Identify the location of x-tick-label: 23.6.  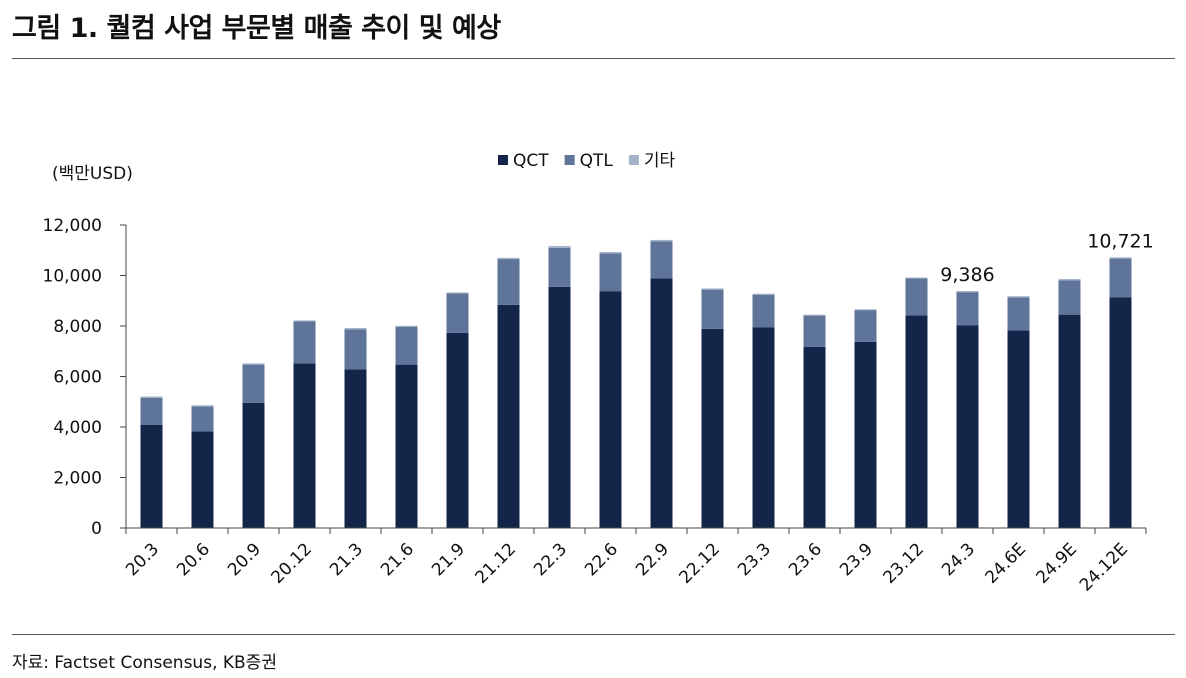
(805, 559).